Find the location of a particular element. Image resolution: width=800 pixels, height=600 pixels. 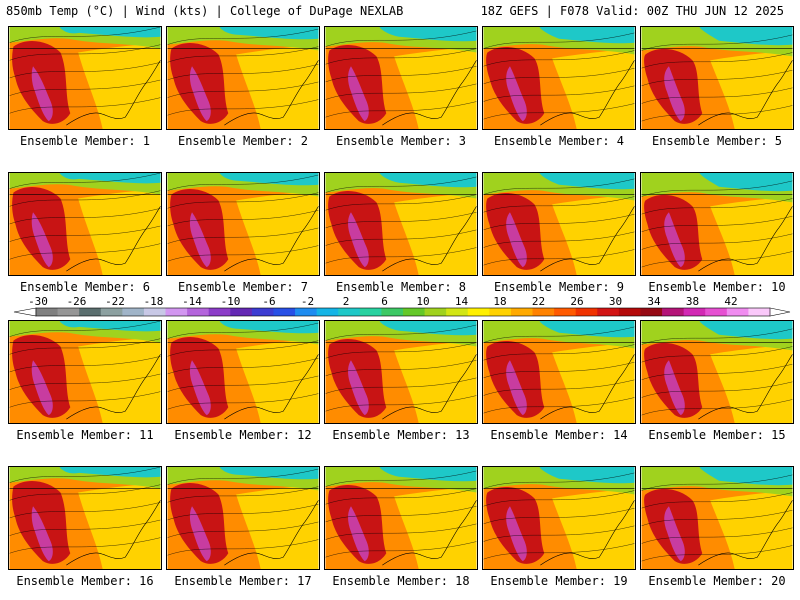

colorbar-tick-label: -2 is located at coordinates (307, 302).